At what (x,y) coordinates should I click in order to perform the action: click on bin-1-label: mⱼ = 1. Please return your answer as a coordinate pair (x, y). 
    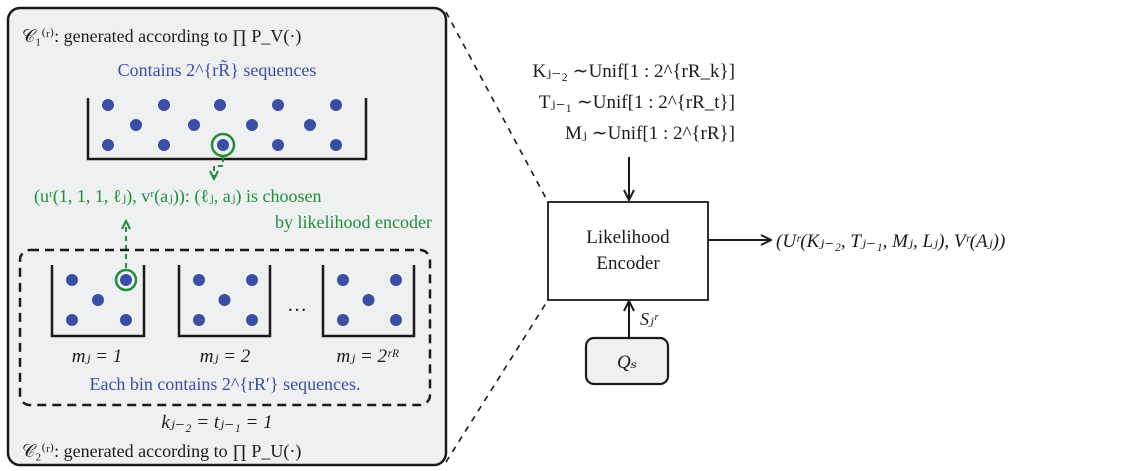
    Looking at the image, I should click on (97, 356).